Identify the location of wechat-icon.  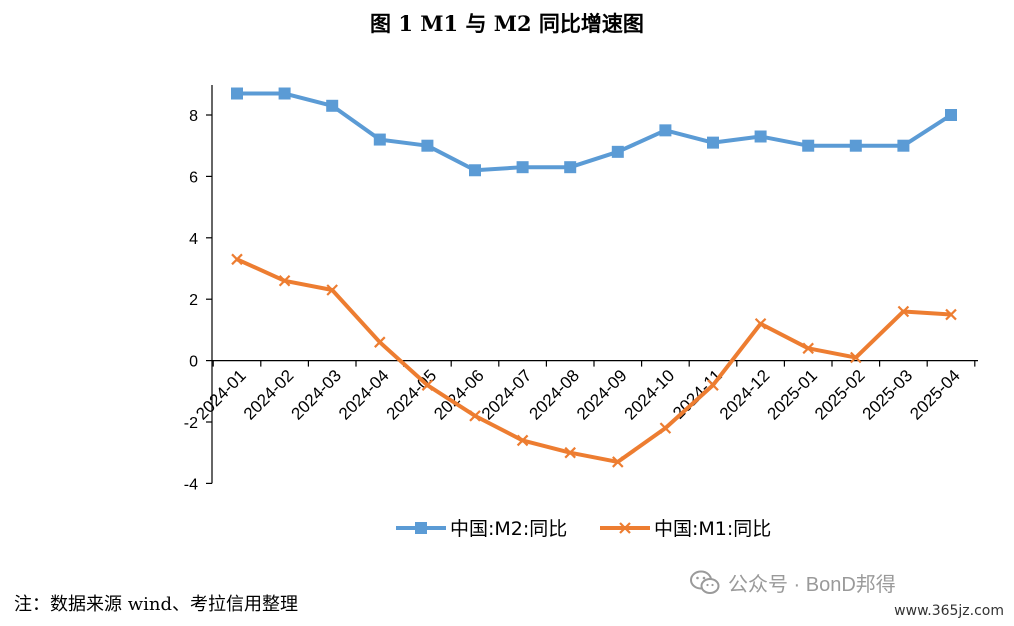
(705, 582).